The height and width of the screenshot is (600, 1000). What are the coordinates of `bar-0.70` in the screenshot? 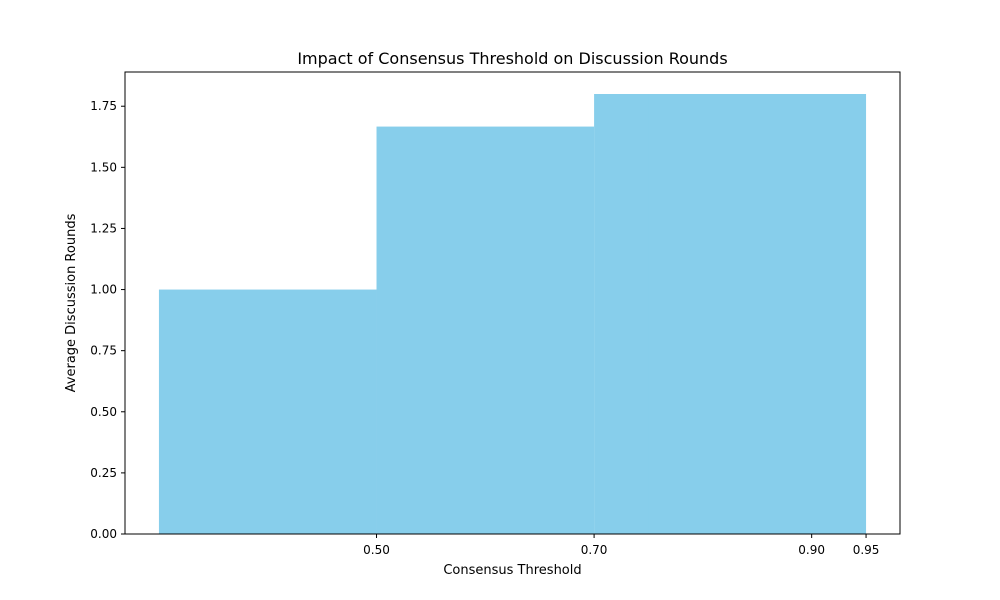 It's located at (485, 330).